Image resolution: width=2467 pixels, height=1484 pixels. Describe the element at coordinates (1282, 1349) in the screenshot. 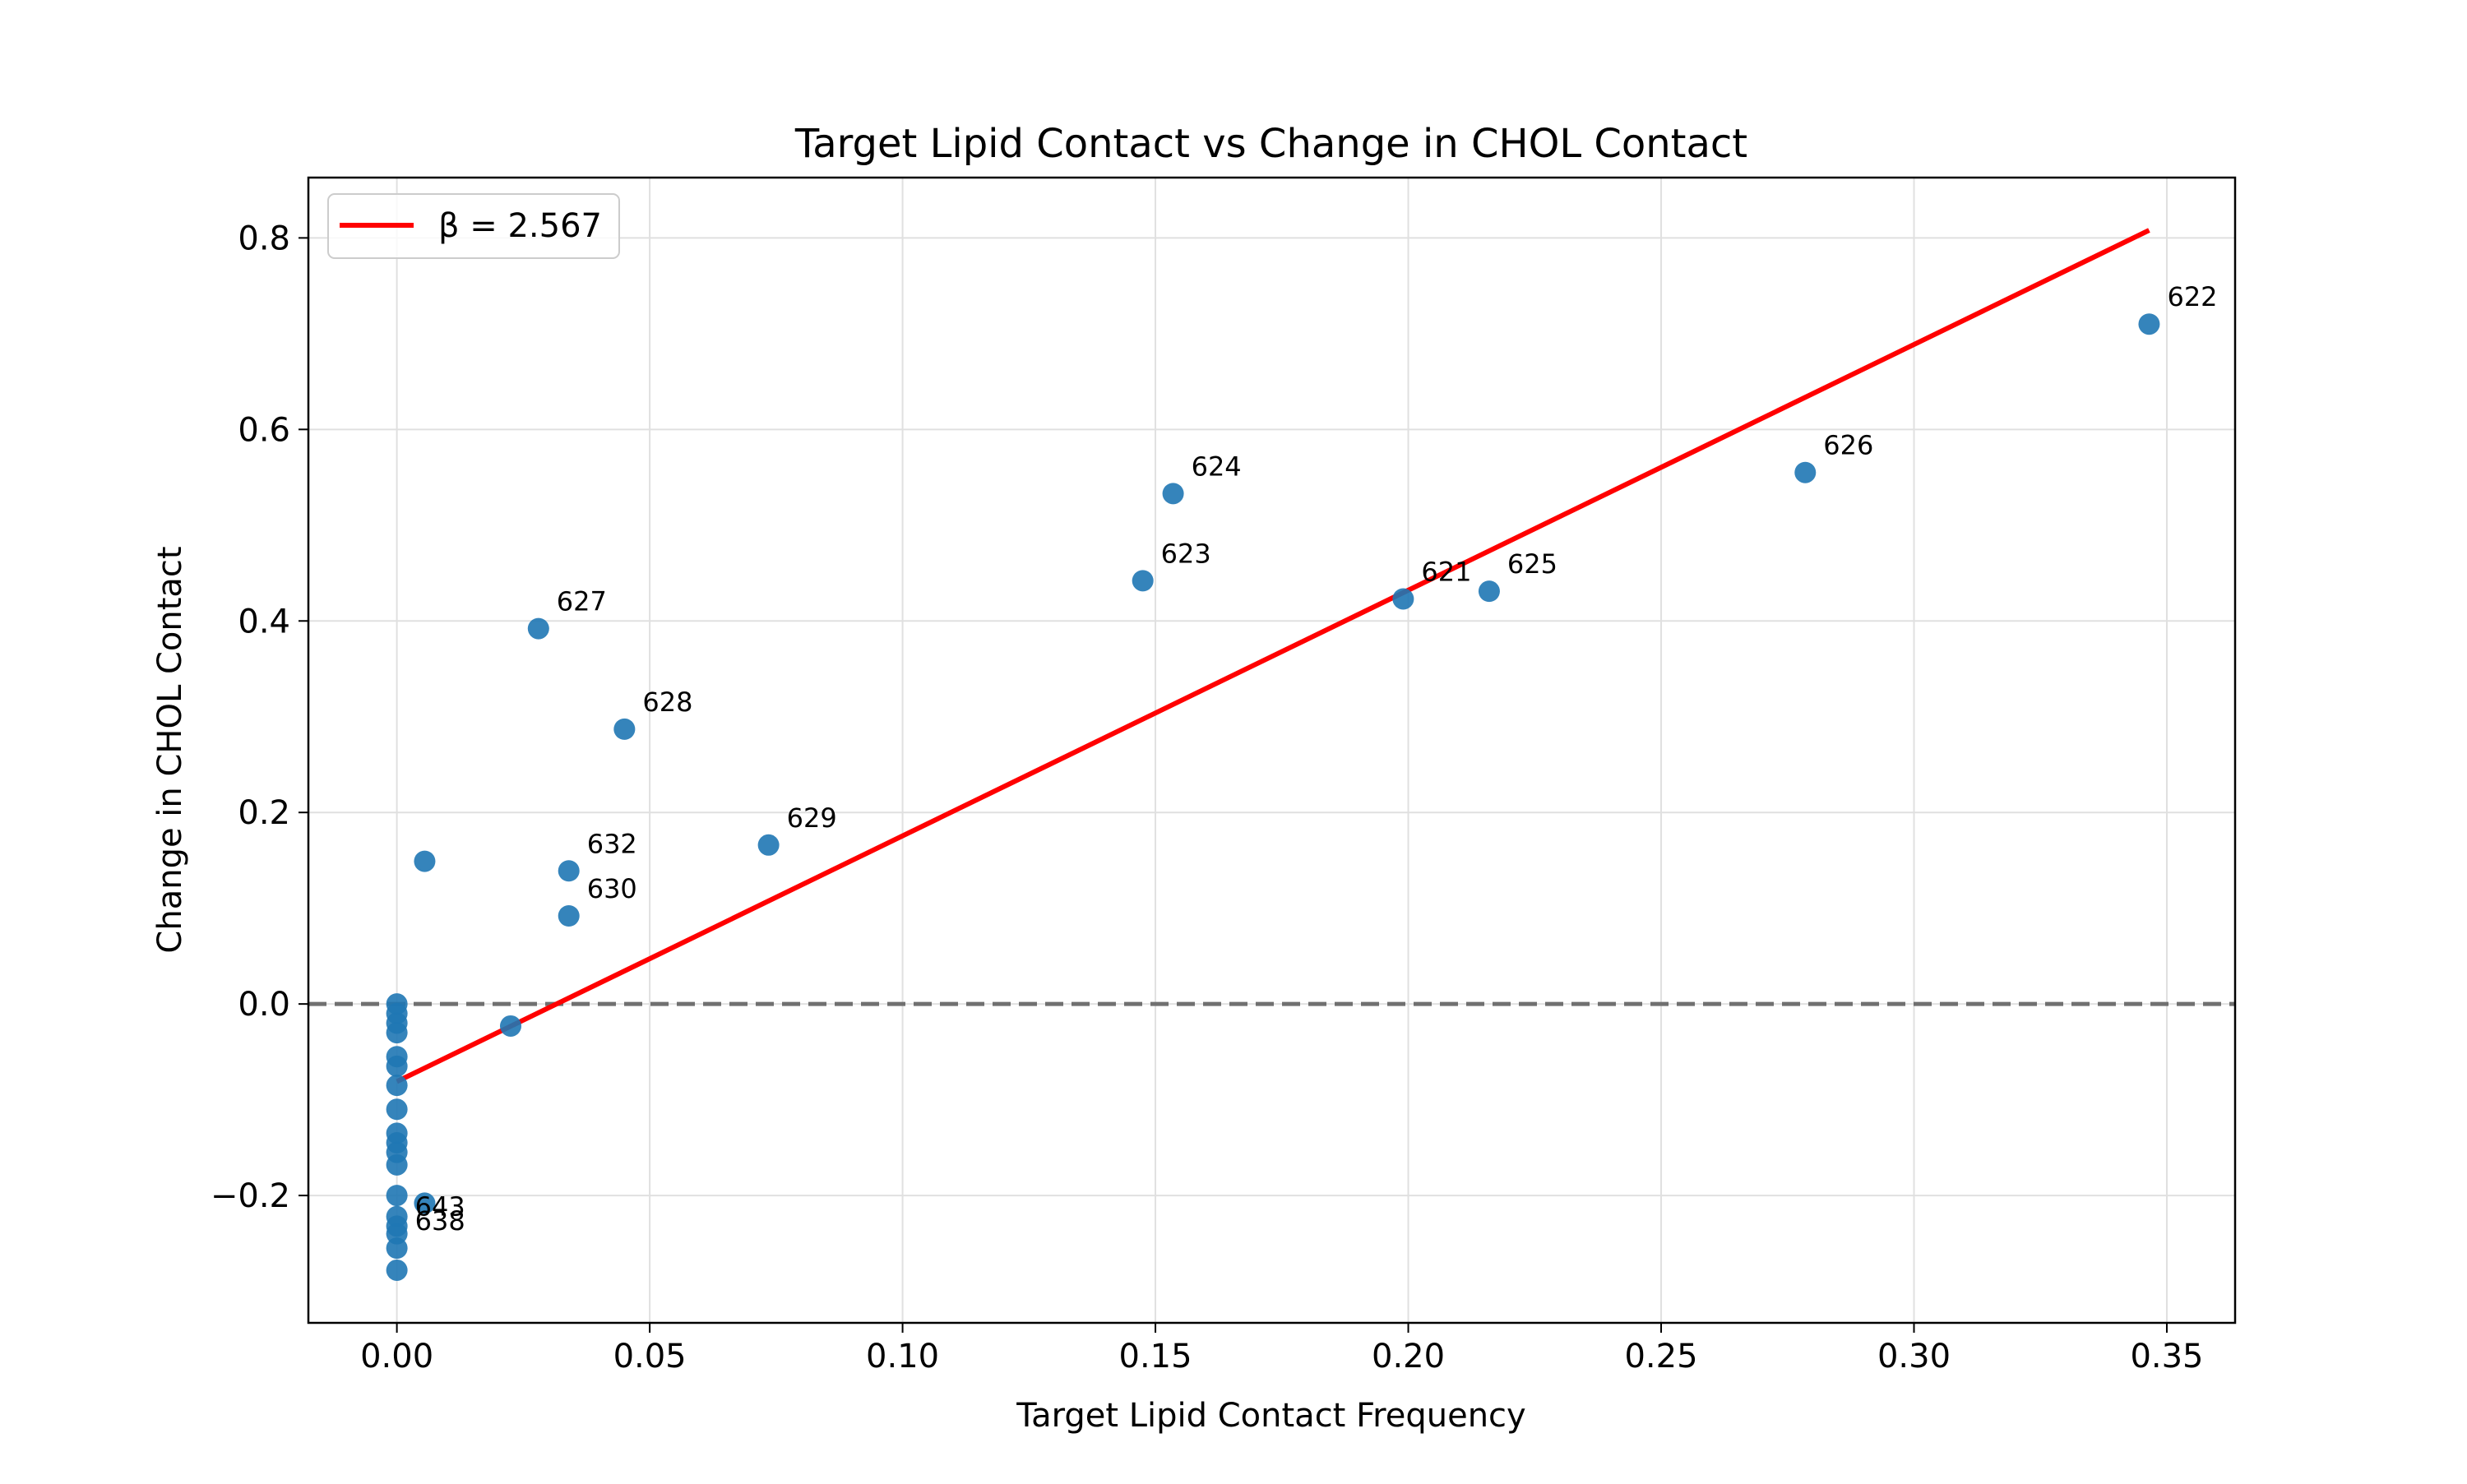

I see `x-axis-ticks: 0.00 0.05 0.10 0.15 0.20 0.25 0.30 0.35` at that location.